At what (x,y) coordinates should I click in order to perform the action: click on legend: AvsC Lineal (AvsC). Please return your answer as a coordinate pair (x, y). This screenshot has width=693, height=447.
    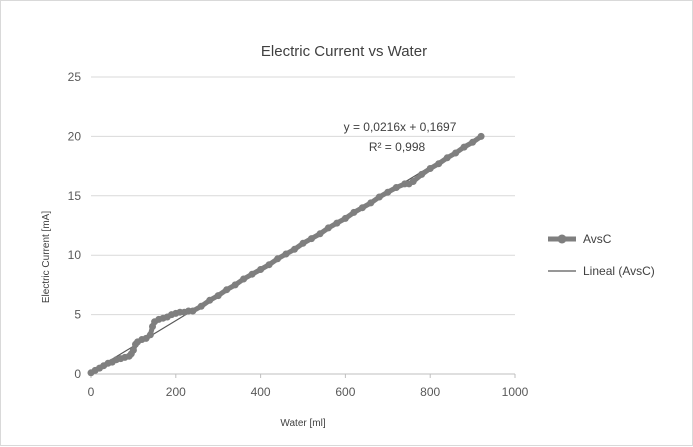
    Looking at the image, I should click on (601, 255).